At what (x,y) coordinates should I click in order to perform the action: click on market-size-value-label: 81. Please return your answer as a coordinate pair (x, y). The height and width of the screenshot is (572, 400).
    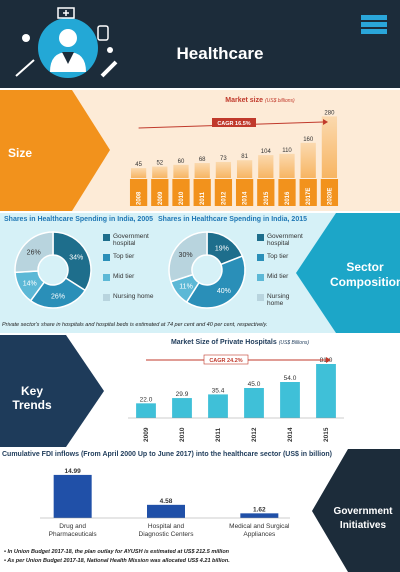
    Looking at the image, I should click on (244, 157).